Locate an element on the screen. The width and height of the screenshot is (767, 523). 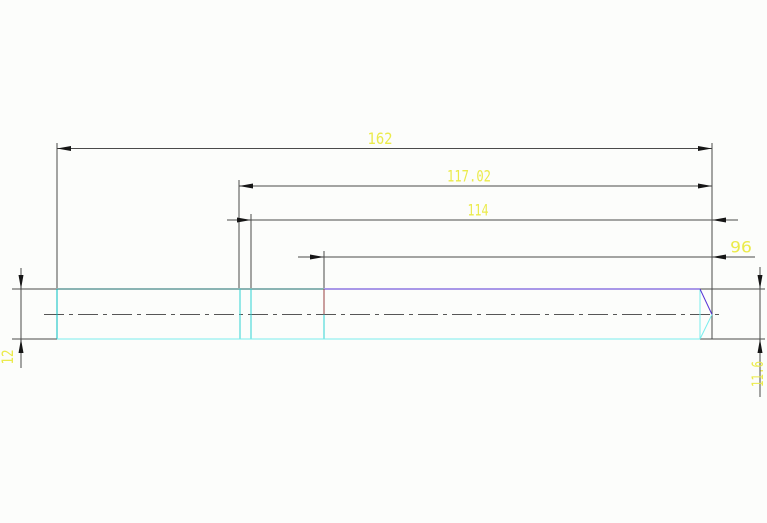
arrowhead-114-left is located at coordinates (244, 220).